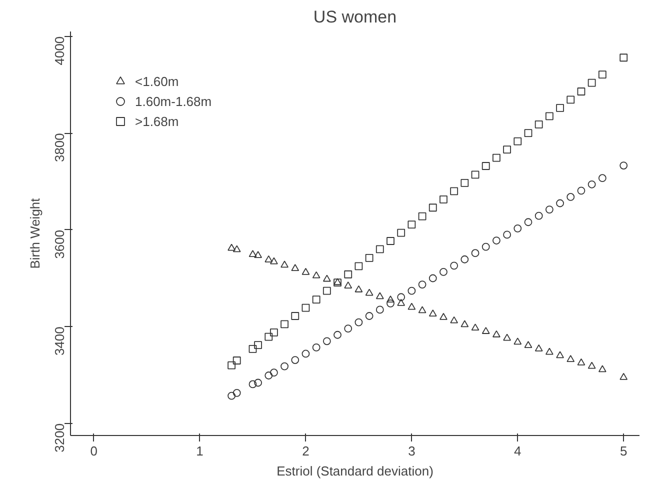 Image resolution: width=649 pixels, height=495 pixels. Describe the element at coordinates (59, 147) in the screenshot. I see `y-tick-label: 3800` at that location.